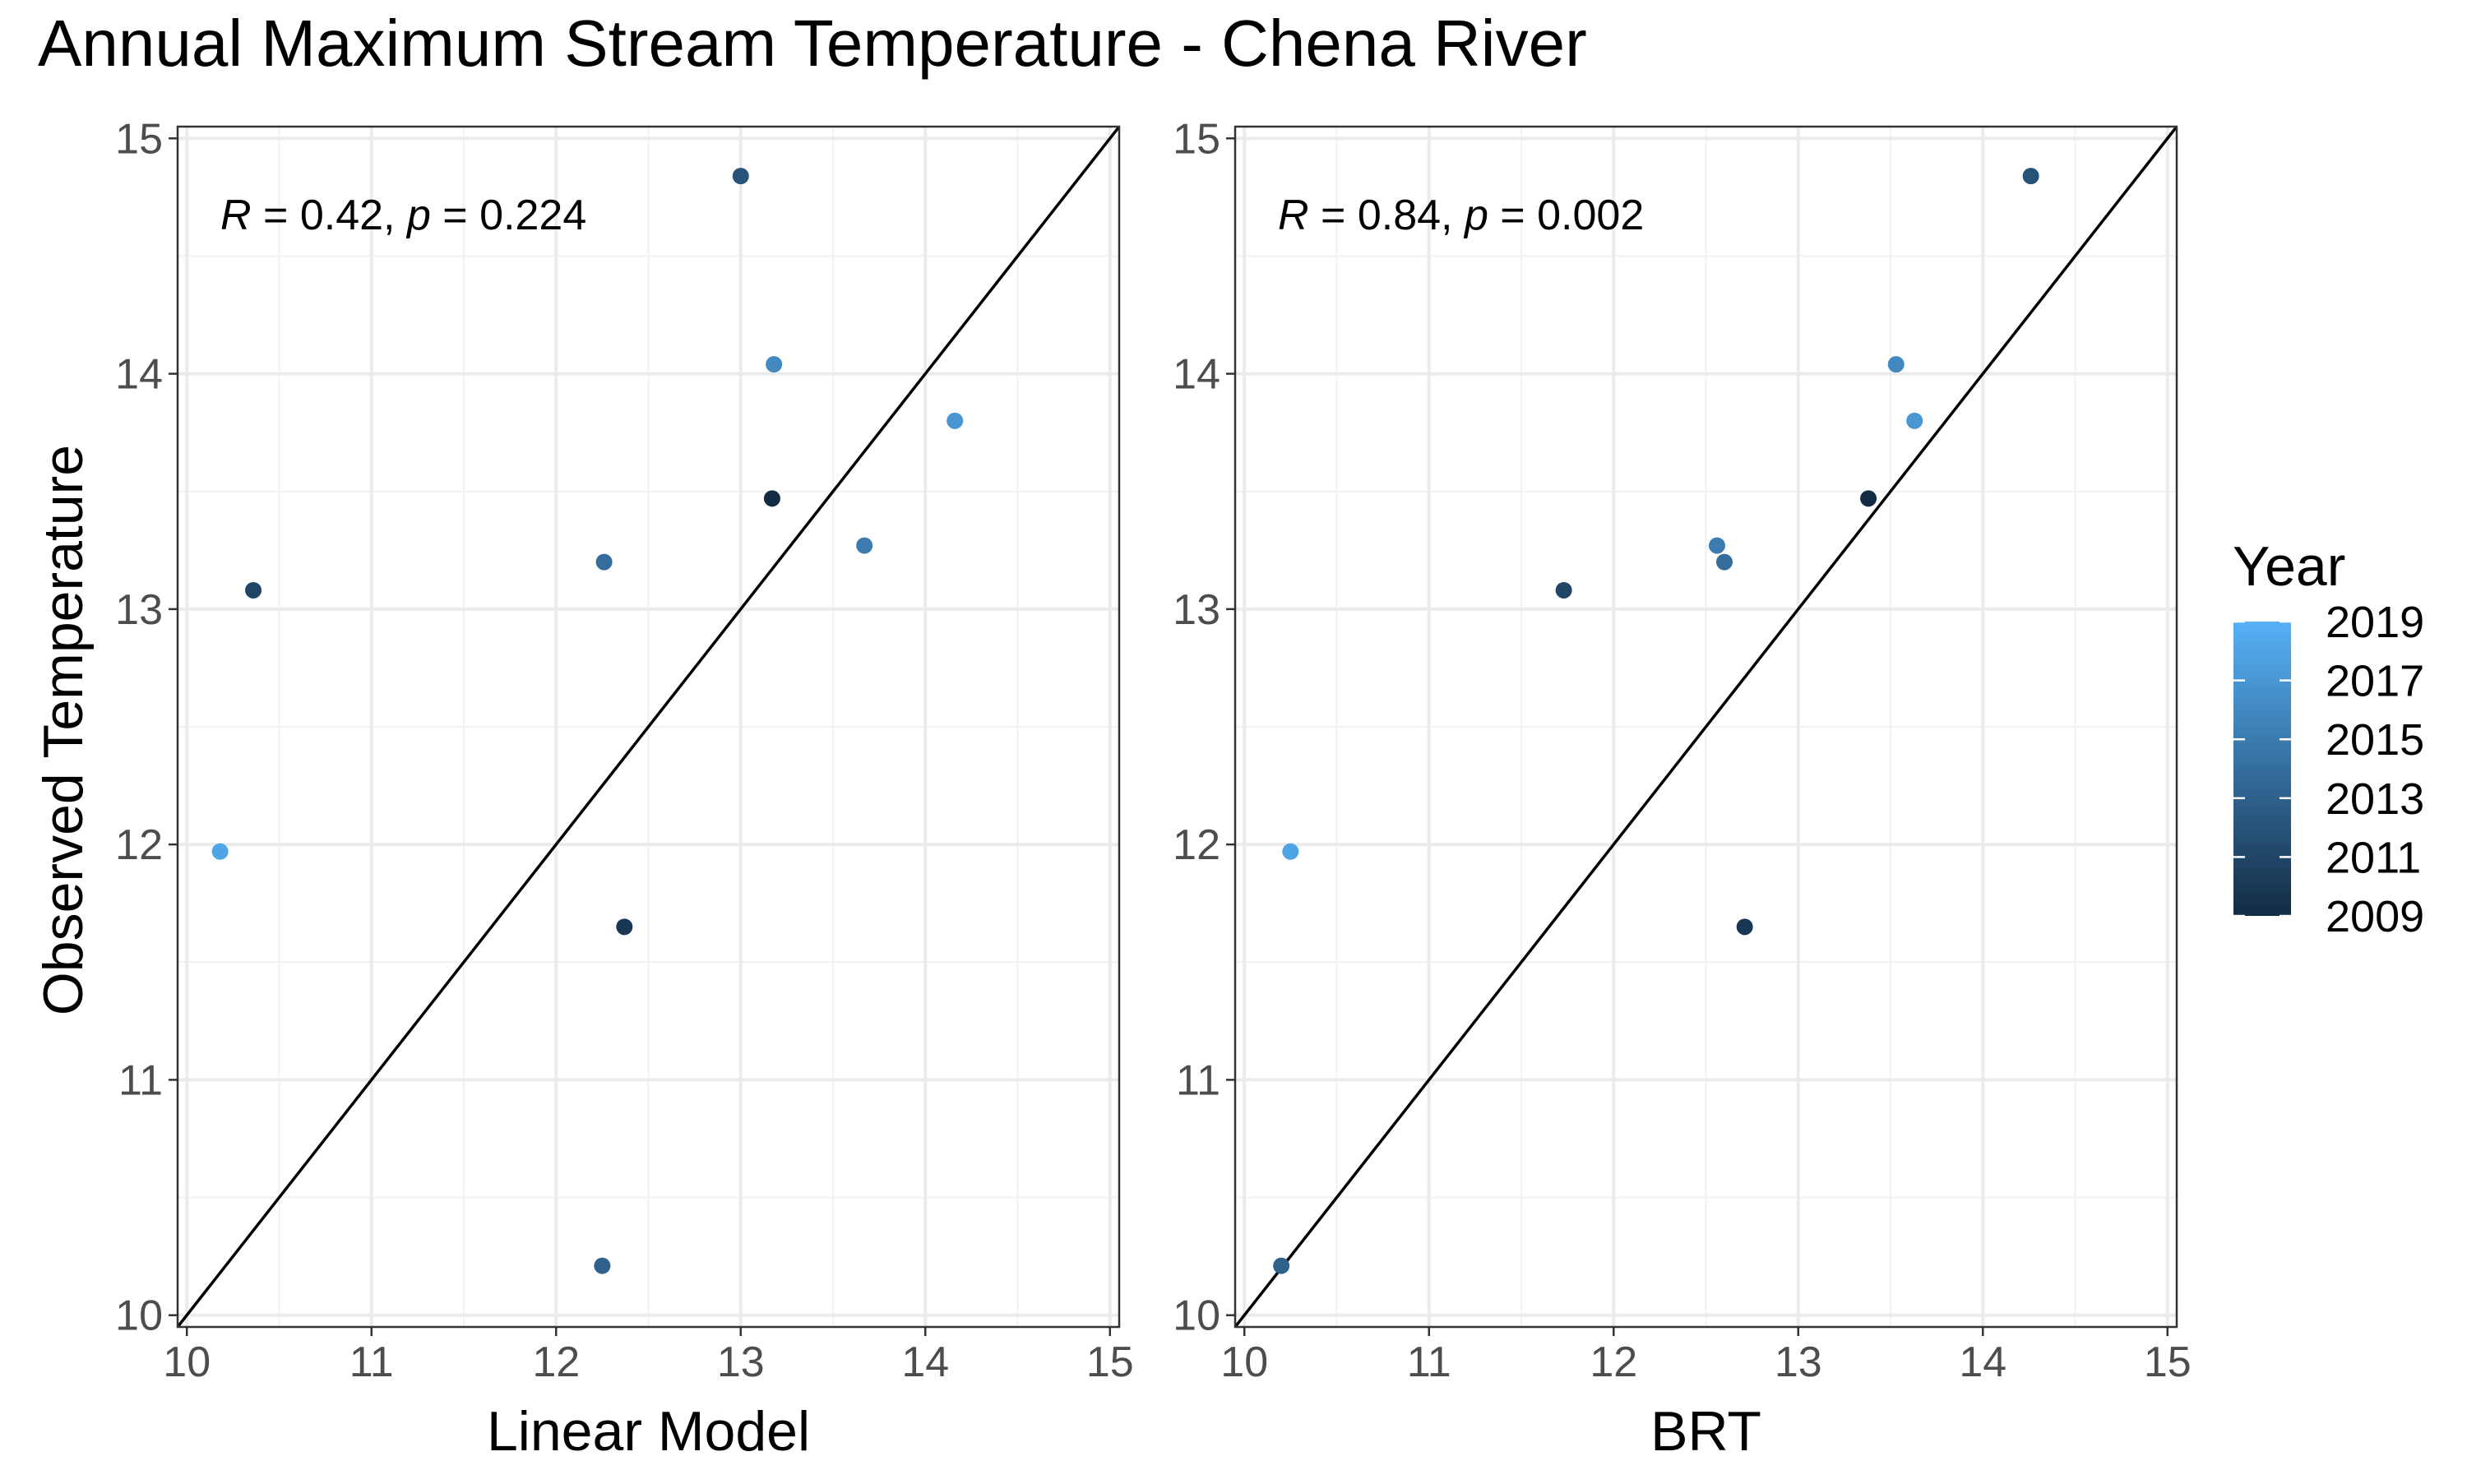 The width and height of the screenshot is (2467, 1484). I want to click on legend-tick-label: 2017, so click(2375, 681).